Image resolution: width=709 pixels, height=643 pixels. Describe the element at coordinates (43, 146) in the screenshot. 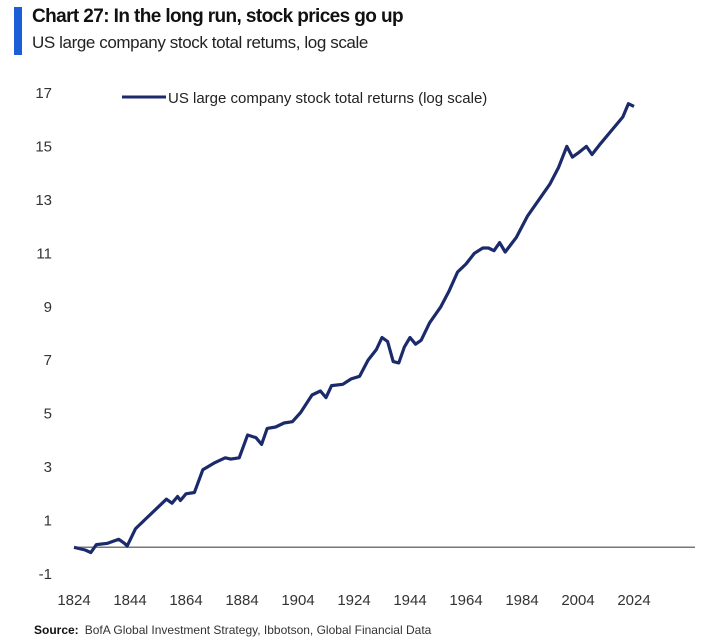

I see `y-tick-label: 15` at that location.